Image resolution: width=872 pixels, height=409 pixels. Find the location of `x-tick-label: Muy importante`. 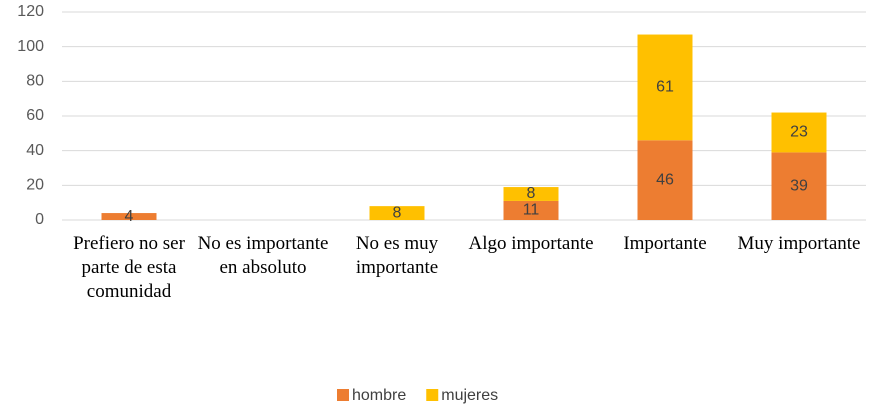

x-tick-label: Muy importante is located at coordinates (799, 243).